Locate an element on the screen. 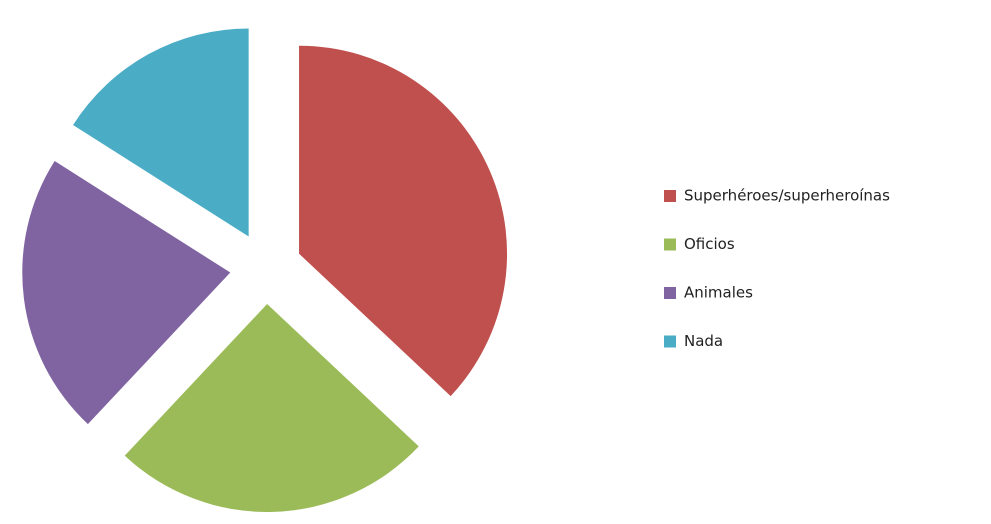  legend-label: Oficios is located at coordinates (709, 244).